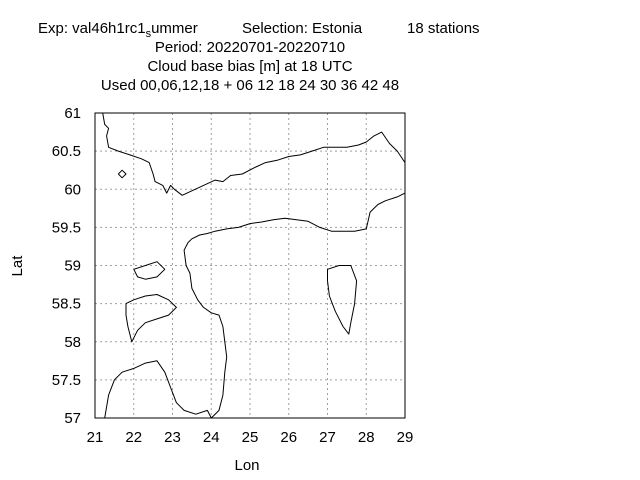  I want to click on y-tick-label: 57, so click(72, 418).